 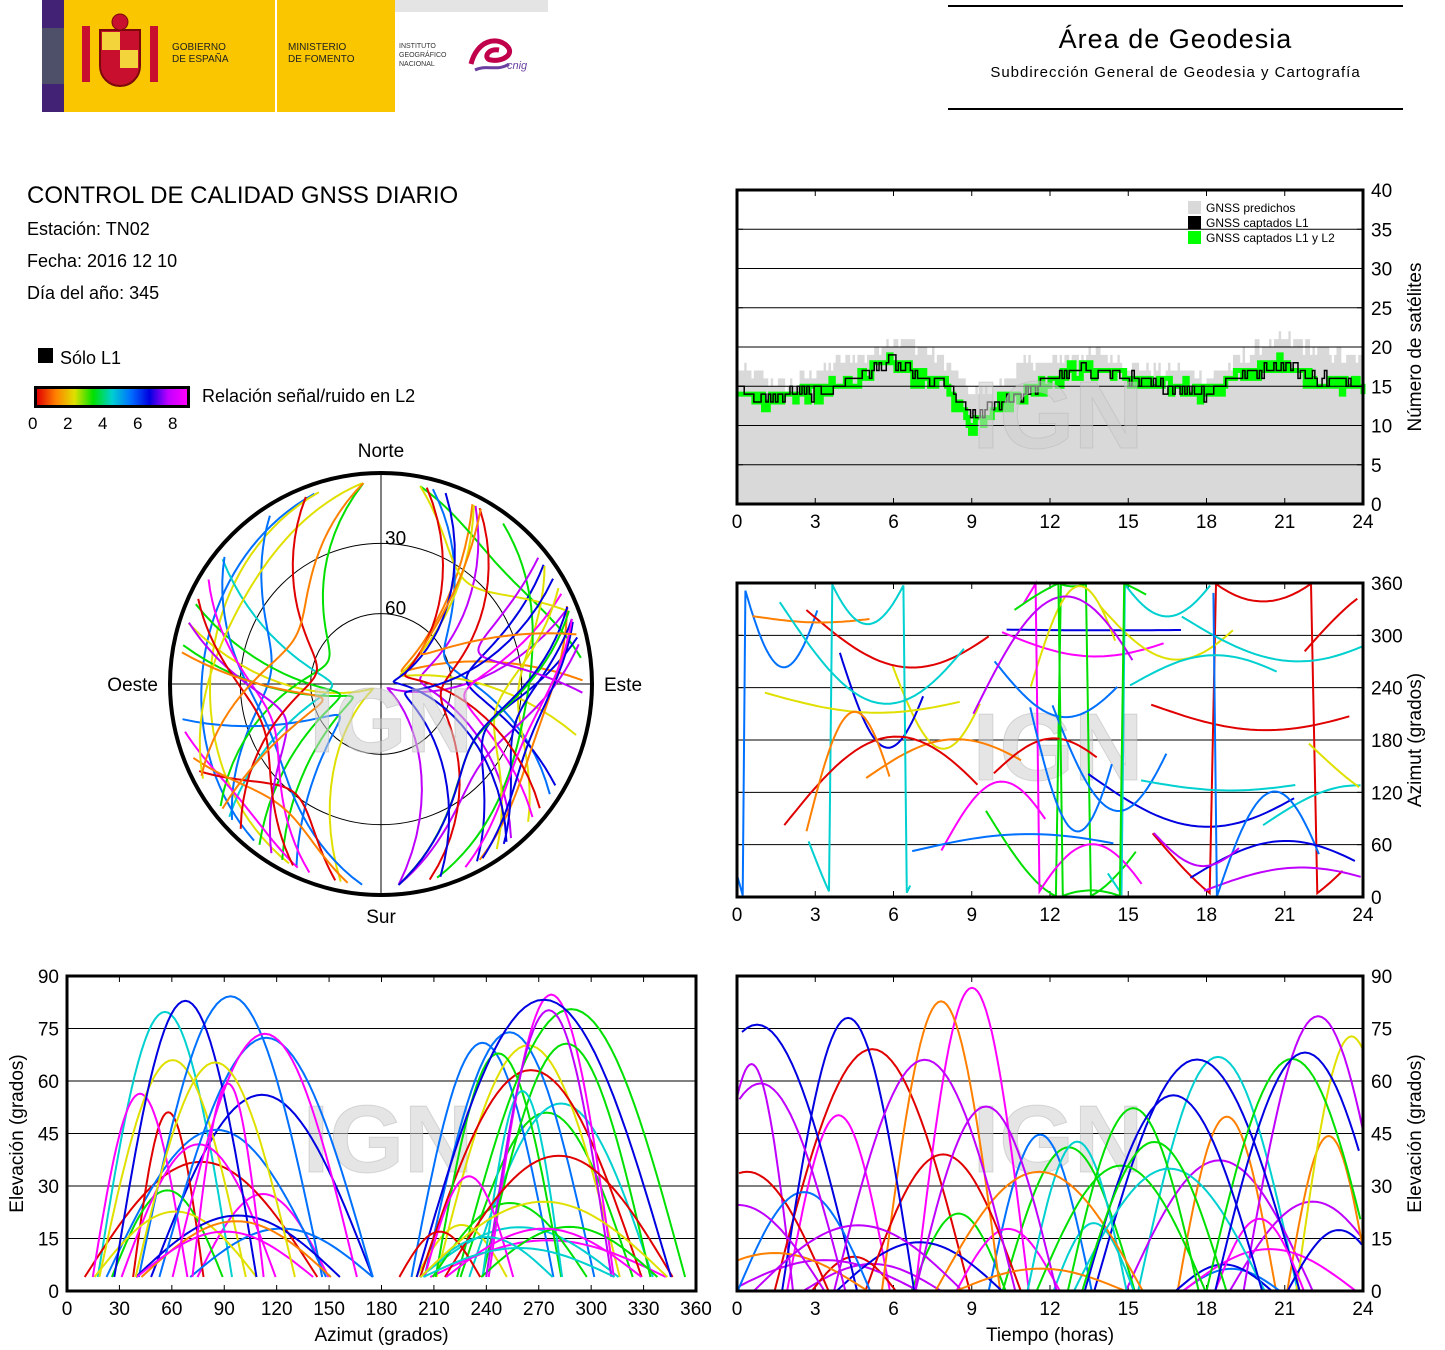 What do you see at coordinates (1194, 207) in the screenshot?
I see `legend-swatch` at bounding box center [1194, 207].